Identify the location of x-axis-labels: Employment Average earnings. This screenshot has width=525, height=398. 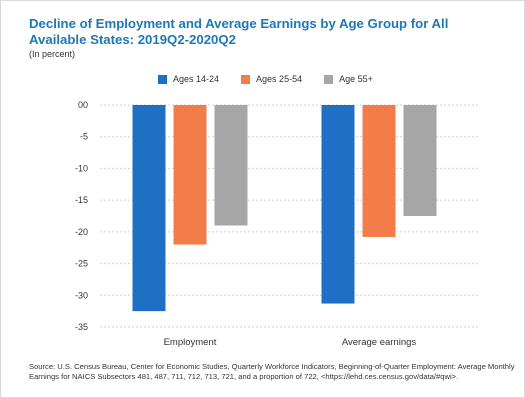
(290, 342).